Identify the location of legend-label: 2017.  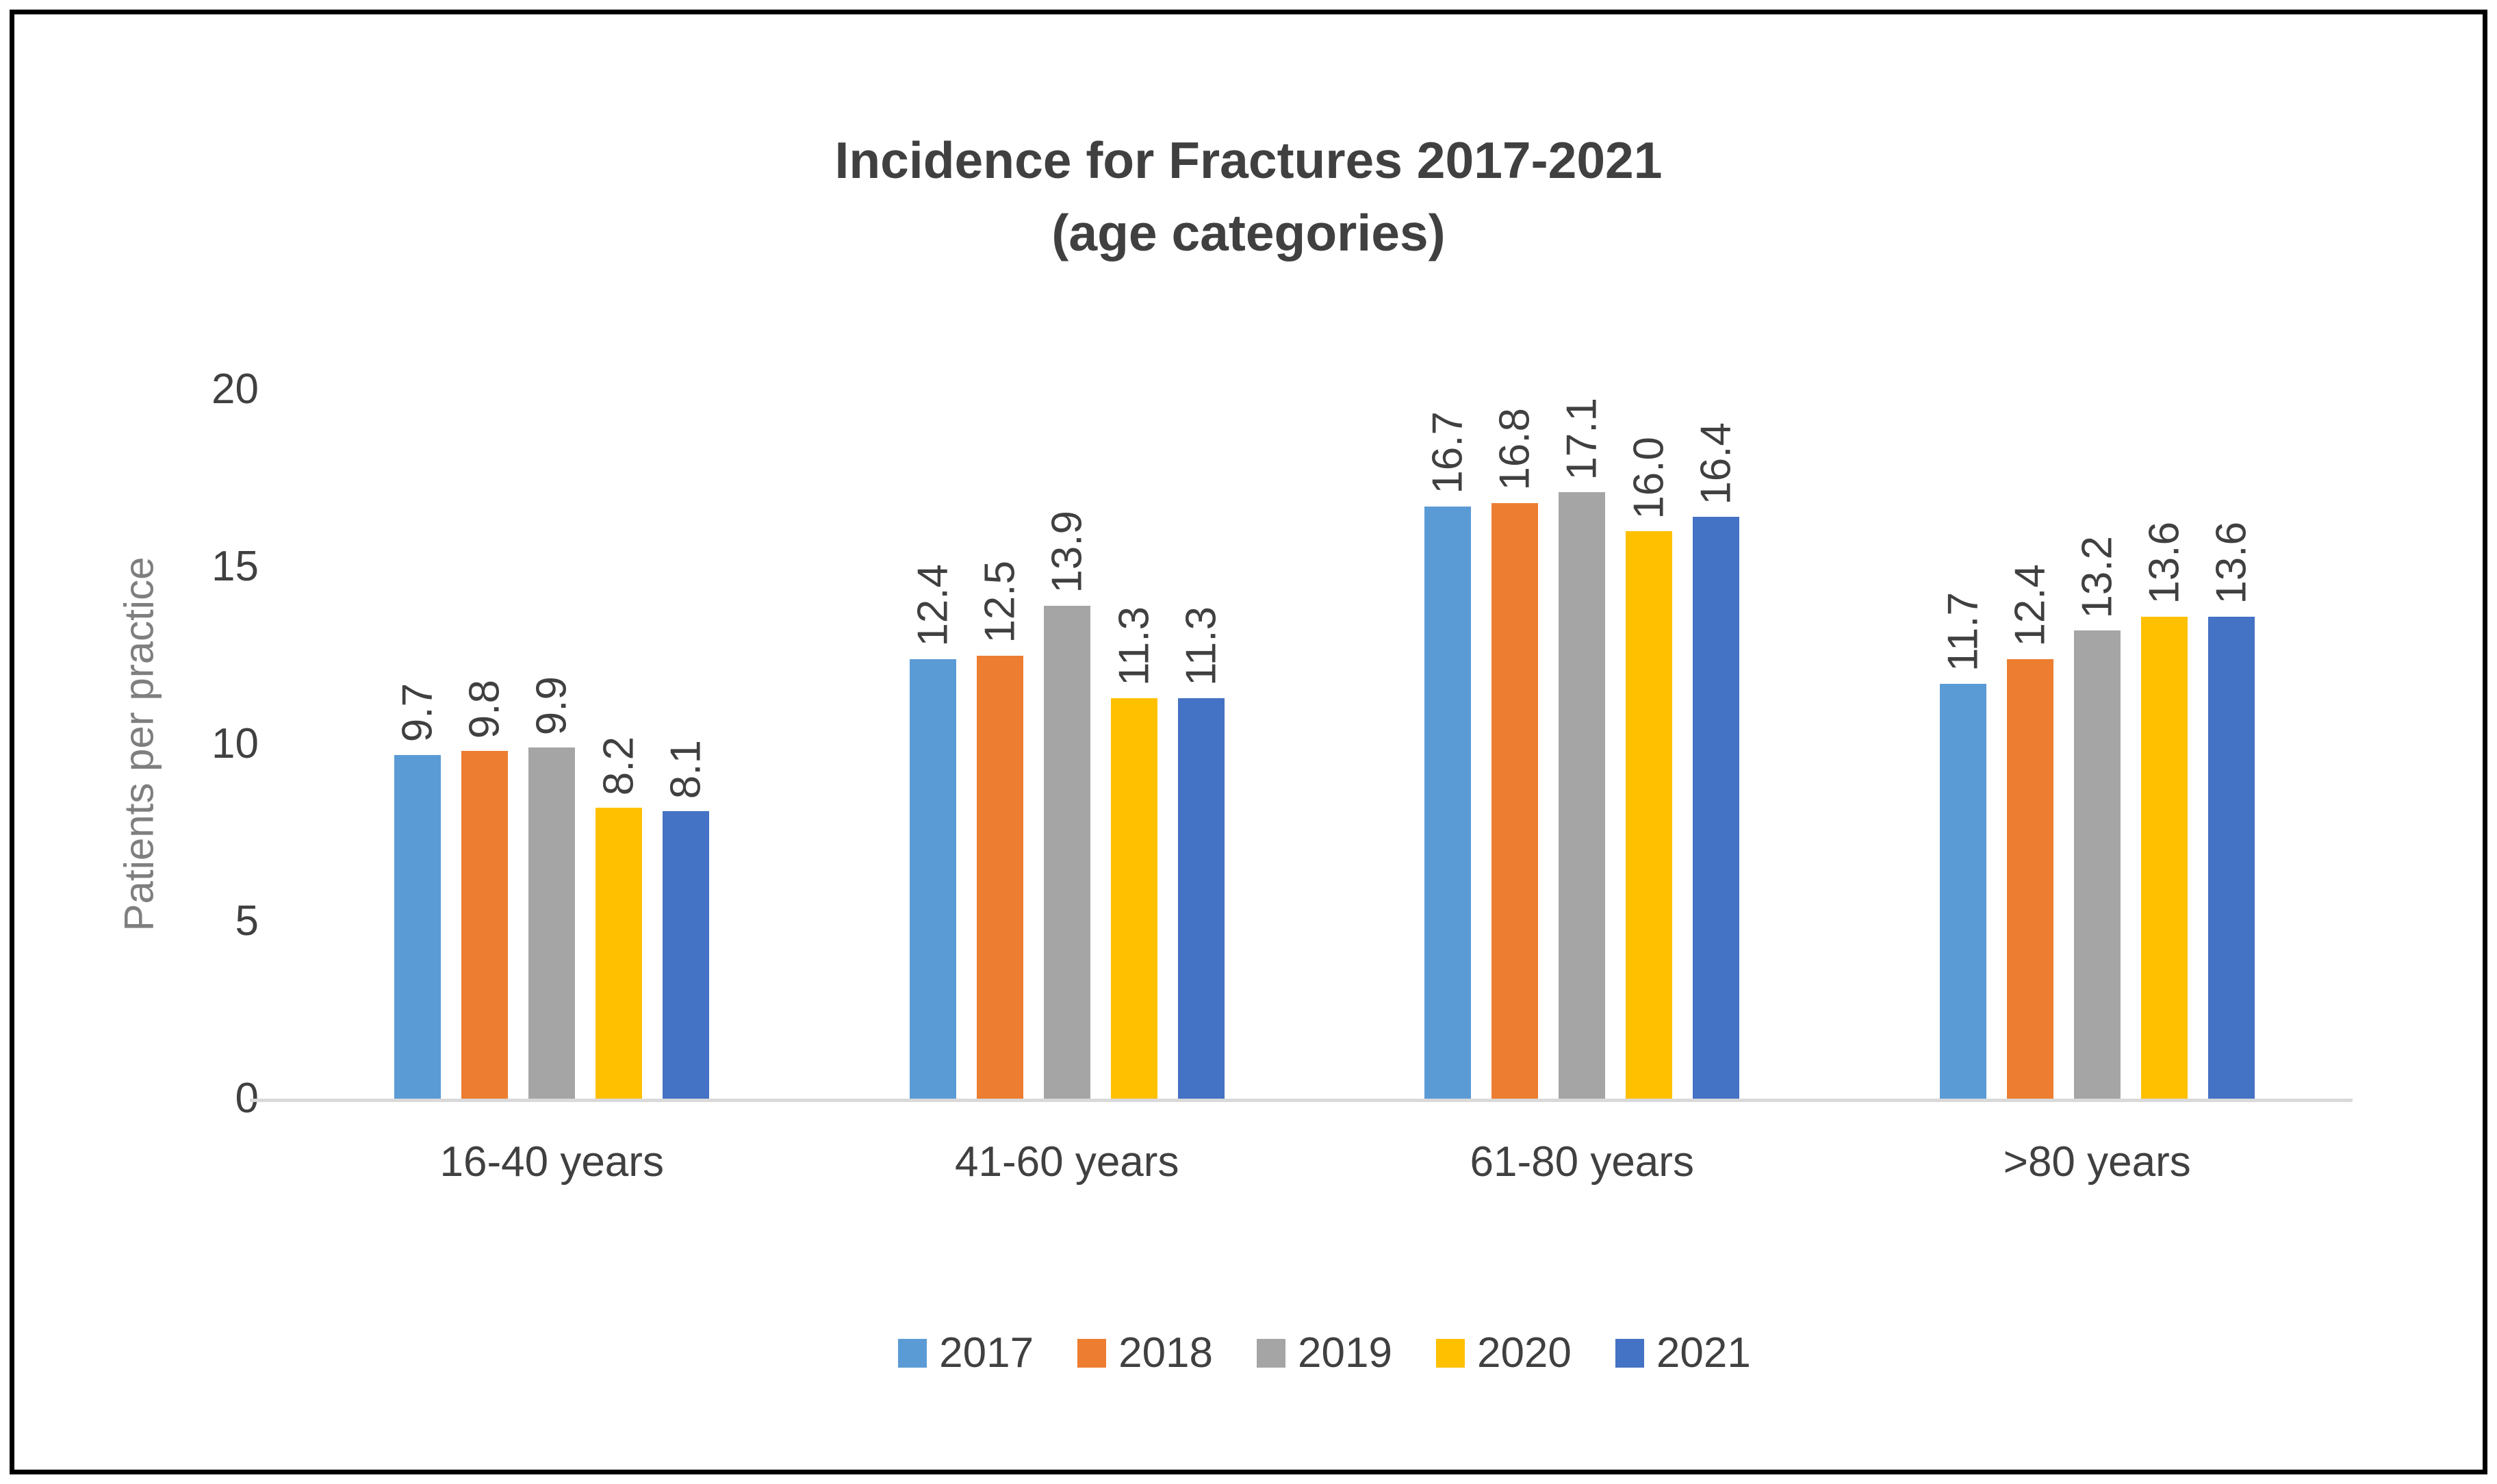
(986, 1353).